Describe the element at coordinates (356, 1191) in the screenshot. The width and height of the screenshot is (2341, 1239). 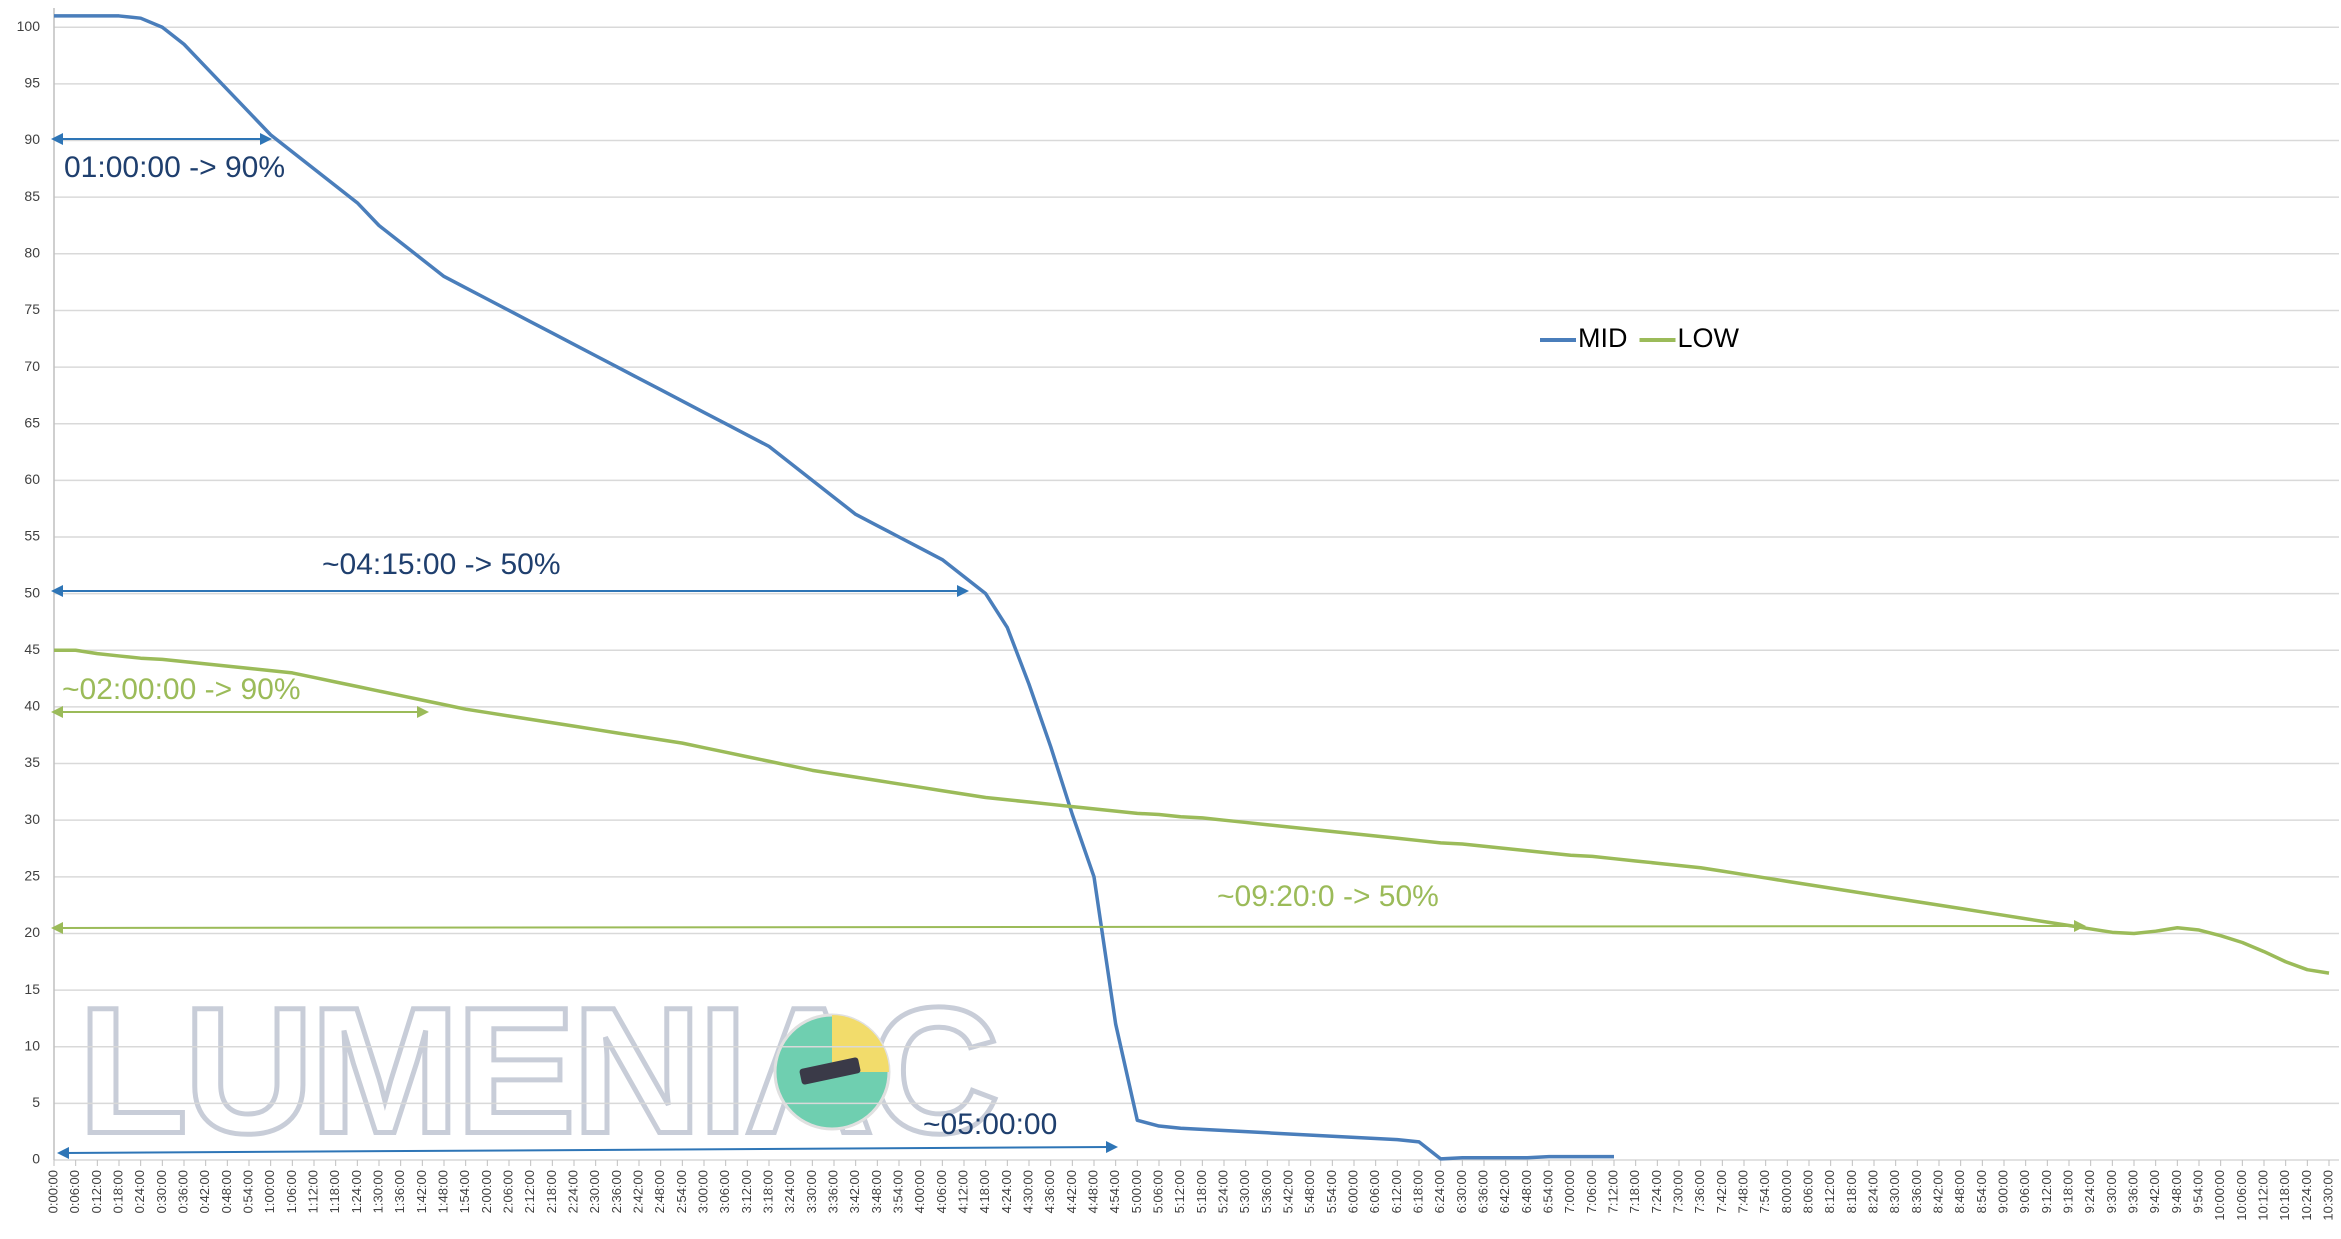
I see `x-tick-label: 1:24:00` at that location.